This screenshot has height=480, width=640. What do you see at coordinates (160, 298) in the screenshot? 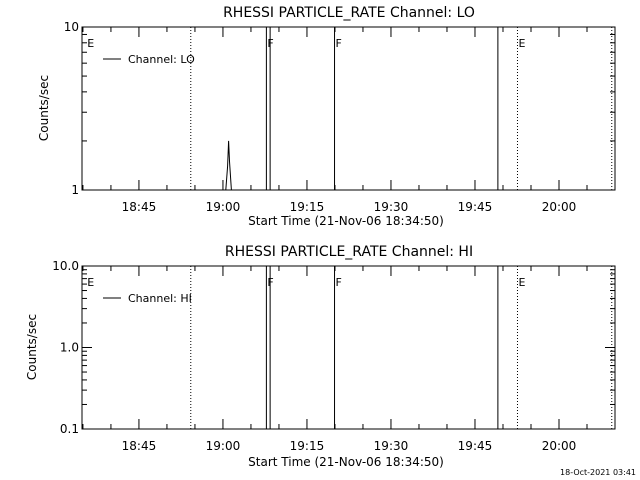
I see `legend-label: Channel: HI` at bounding box center [160, 298].